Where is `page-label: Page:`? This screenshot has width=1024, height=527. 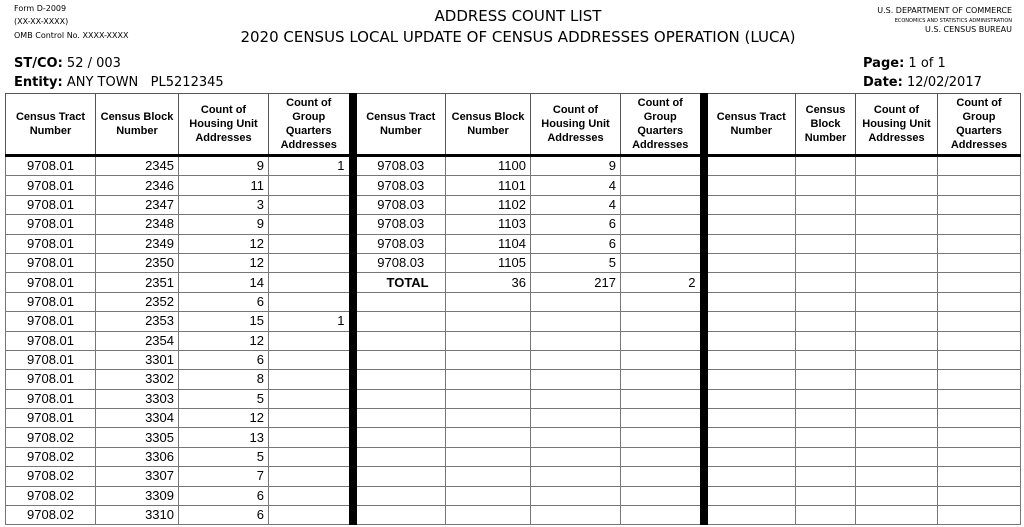
page-label: Page: is located at coordinates (884, 63).